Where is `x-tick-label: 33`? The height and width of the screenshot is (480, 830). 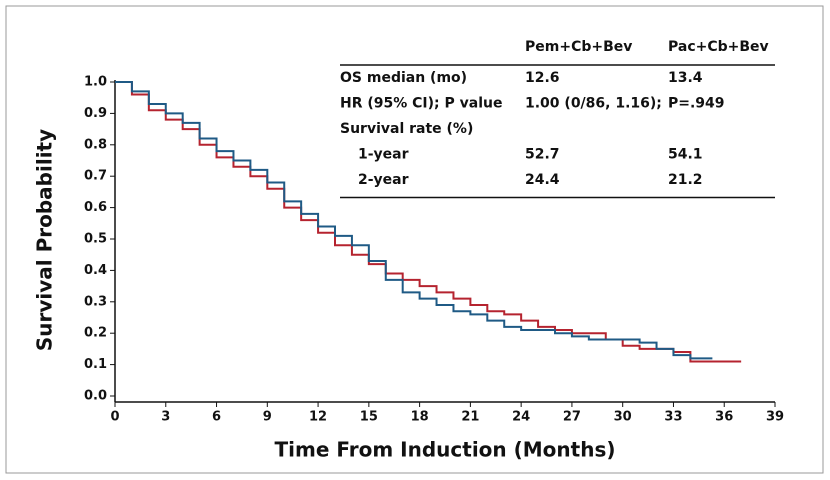 x-tick-label: 33 is located at coordinates (673, 417).